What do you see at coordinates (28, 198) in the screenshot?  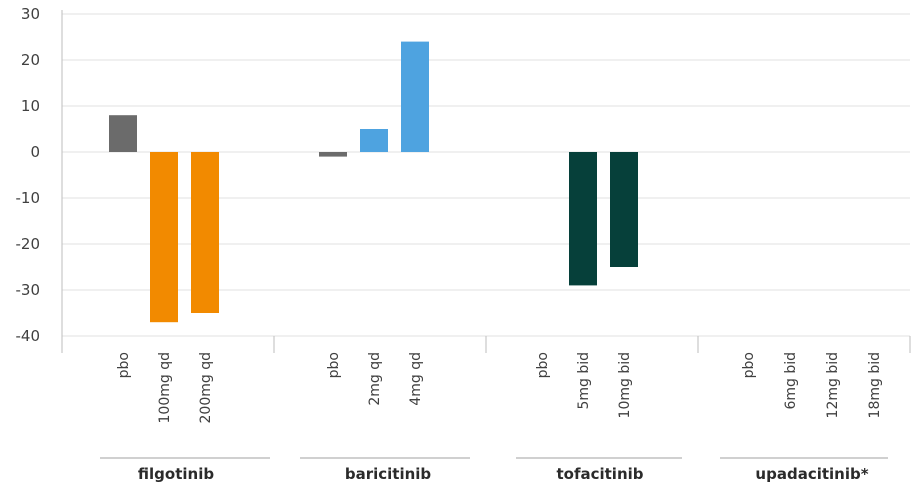 I see `y-tick-label: -10` at bounding box center [28, 198].